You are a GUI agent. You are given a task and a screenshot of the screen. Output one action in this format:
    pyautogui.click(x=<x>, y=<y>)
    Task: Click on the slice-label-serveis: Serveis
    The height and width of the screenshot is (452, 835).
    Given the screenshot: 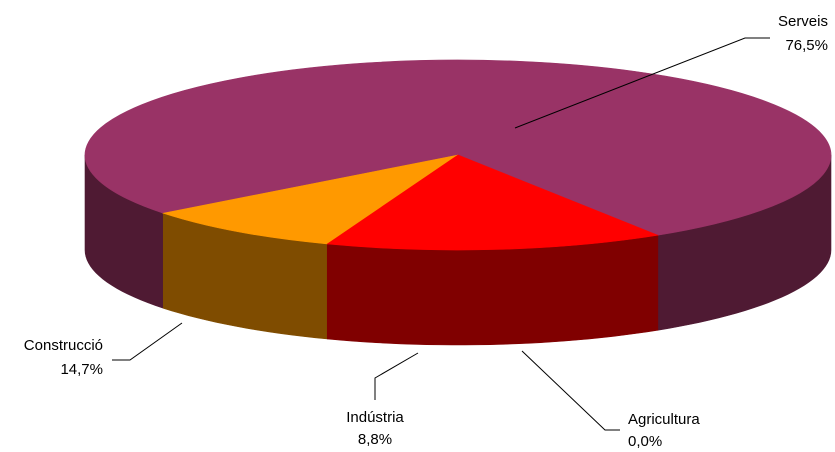 What is the action you would take?
    pyautogui.click(x=803, y=21)
    